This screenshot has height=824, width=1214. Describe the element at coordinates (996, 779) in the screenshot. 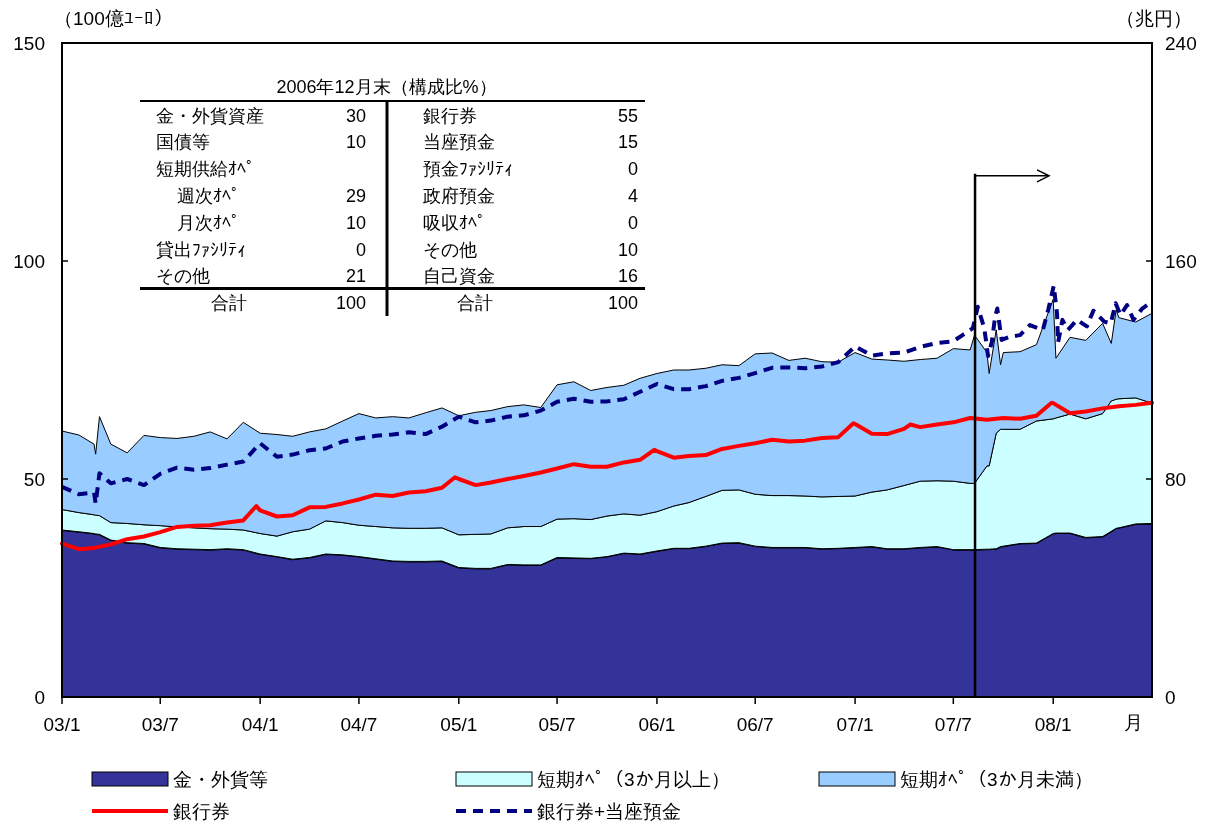

I see `legend-label: 短期ｵﾍﾟ（3か月未満）` at that location.